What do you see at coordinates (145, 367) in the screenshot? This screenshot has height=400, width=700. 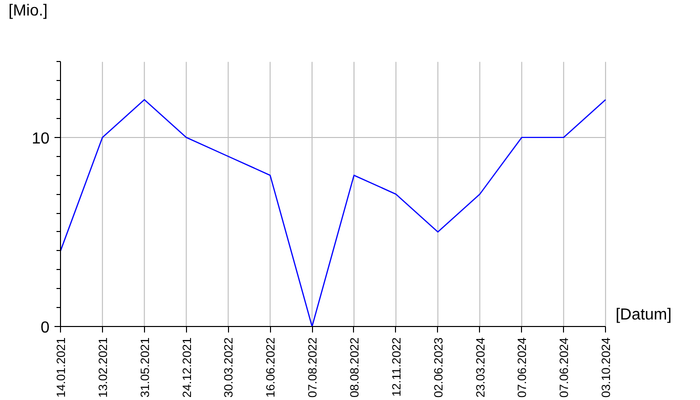 I see `x-tick-label: 31.05.2021` at bounding box center [145, 367].